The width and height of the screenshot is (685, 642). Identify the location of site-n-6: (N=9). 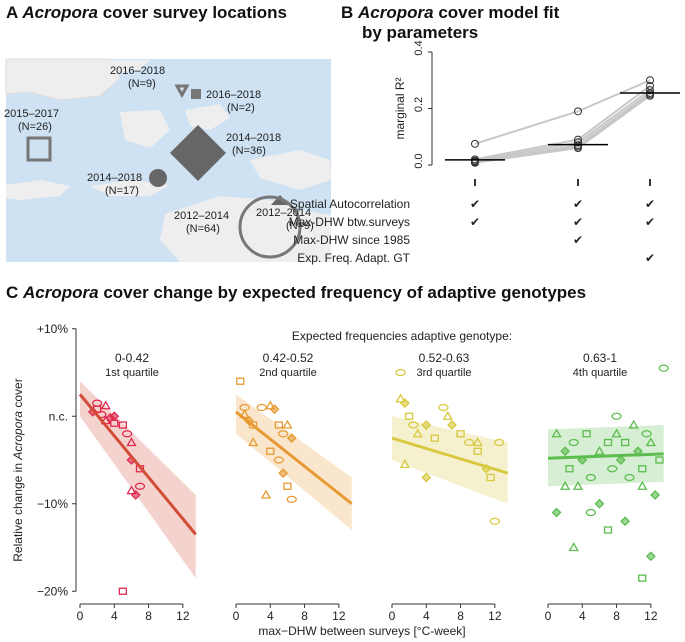
(300, 226).